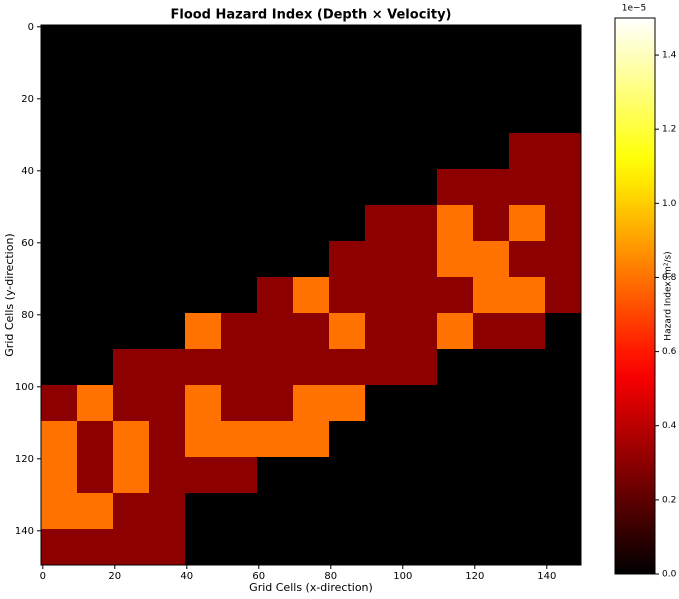 The height and width of the screenshot is (599, 679). I want to click on x-tick-label: 40, so click(186, 576).